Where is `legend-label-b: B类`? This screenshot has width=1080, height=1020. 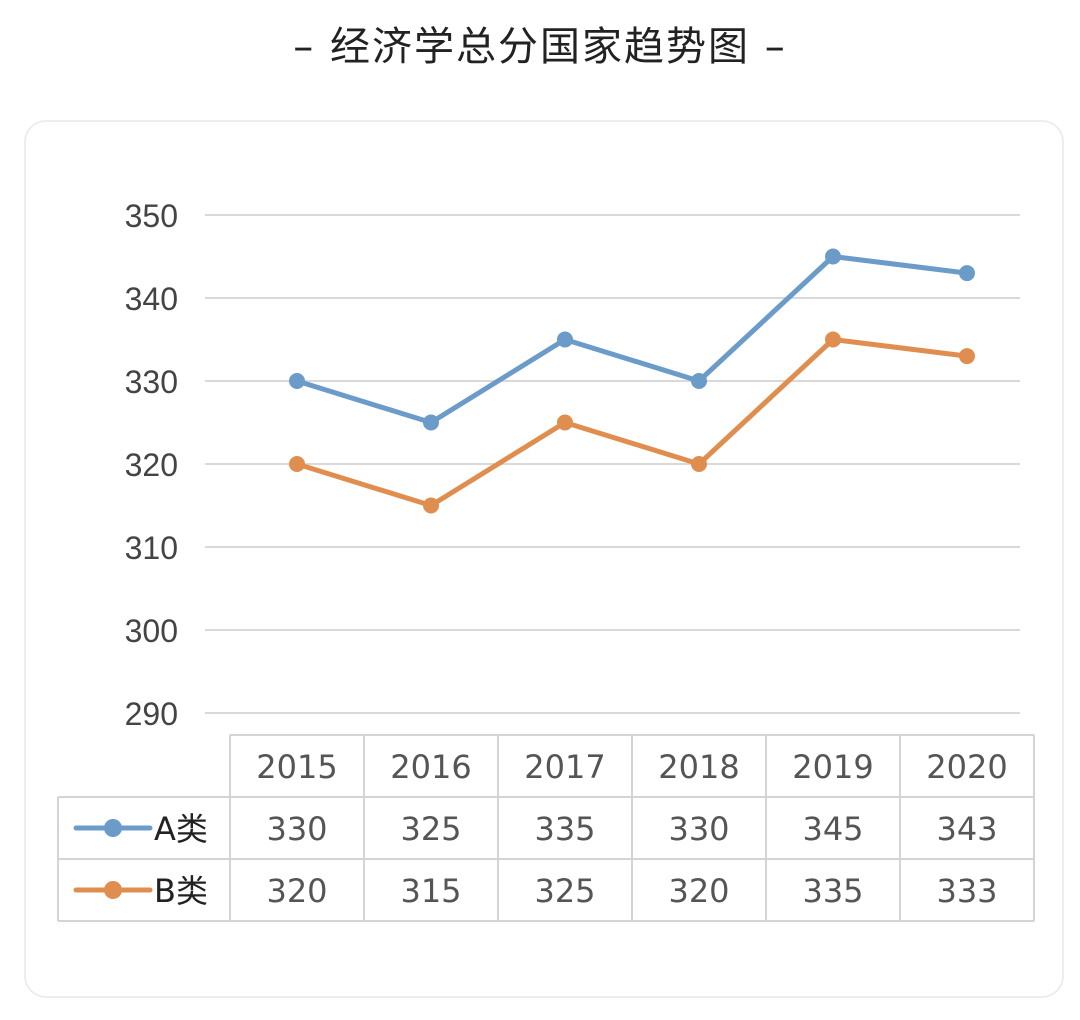
legend-label-b: B类 is located at coordinates (181, 891).